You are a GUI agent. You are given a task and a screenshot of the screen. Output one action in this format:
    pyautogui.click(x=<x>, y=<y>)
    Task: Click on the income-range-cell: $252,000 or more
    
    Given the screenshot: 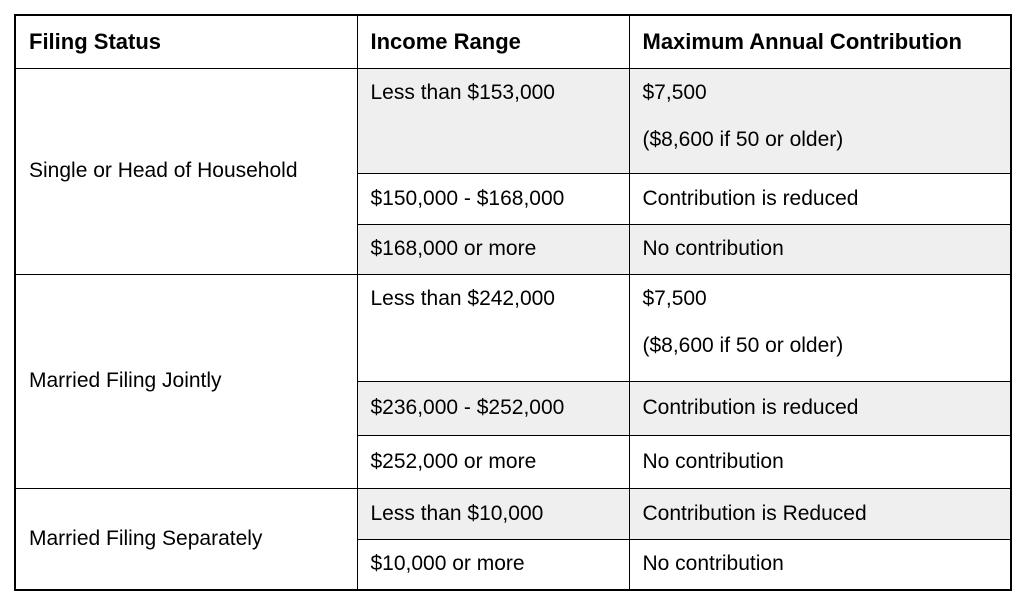 What is the action you would take?
    pyautogui.click(x=493, y=461)
    